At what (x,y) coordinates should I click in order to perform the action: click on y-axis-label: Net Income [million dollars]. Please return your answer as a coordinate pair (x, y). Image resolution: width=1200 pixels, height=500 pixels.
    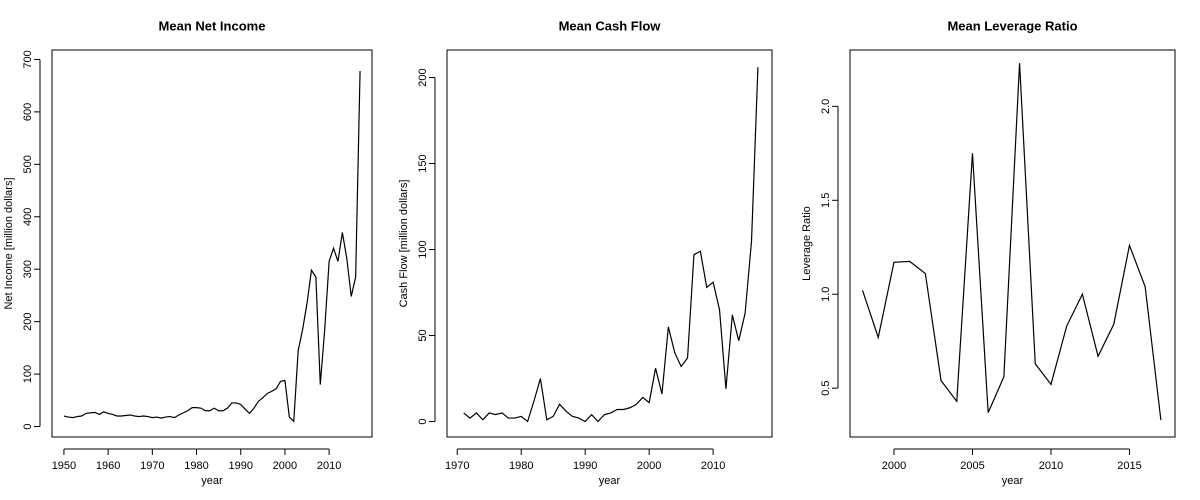
    Looking at the image, I should click on (9, 243).